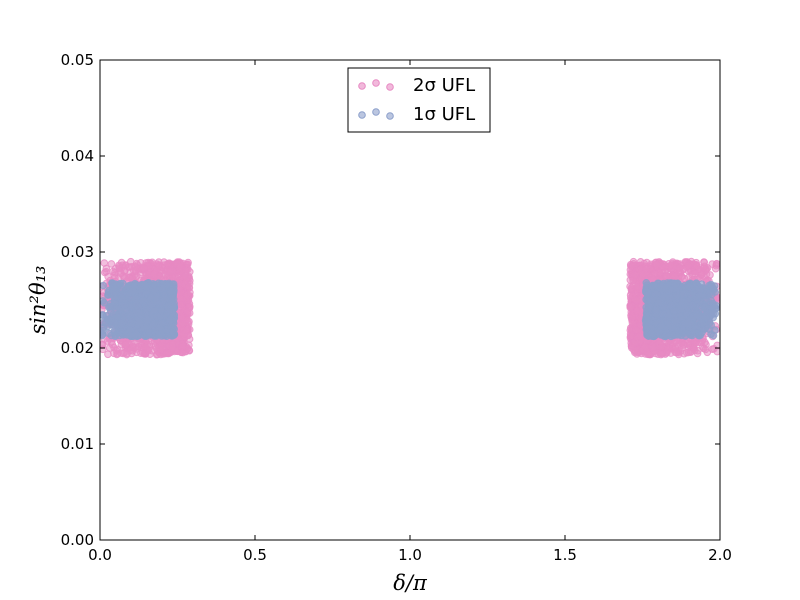 The image size is (800, 600). What do you see at coordinates (410, 308) in the screenshot?
I see `data-points` at bounding box center [410, 308].